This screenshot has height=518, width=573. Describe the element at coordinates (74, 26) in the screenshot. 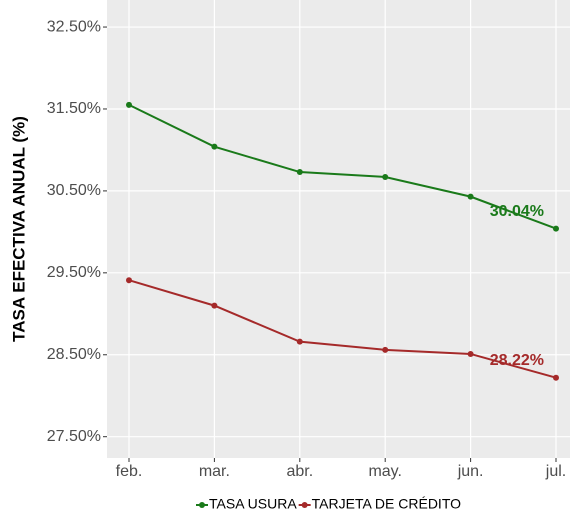

I see `y-tick-label: 32.50%` at that location.